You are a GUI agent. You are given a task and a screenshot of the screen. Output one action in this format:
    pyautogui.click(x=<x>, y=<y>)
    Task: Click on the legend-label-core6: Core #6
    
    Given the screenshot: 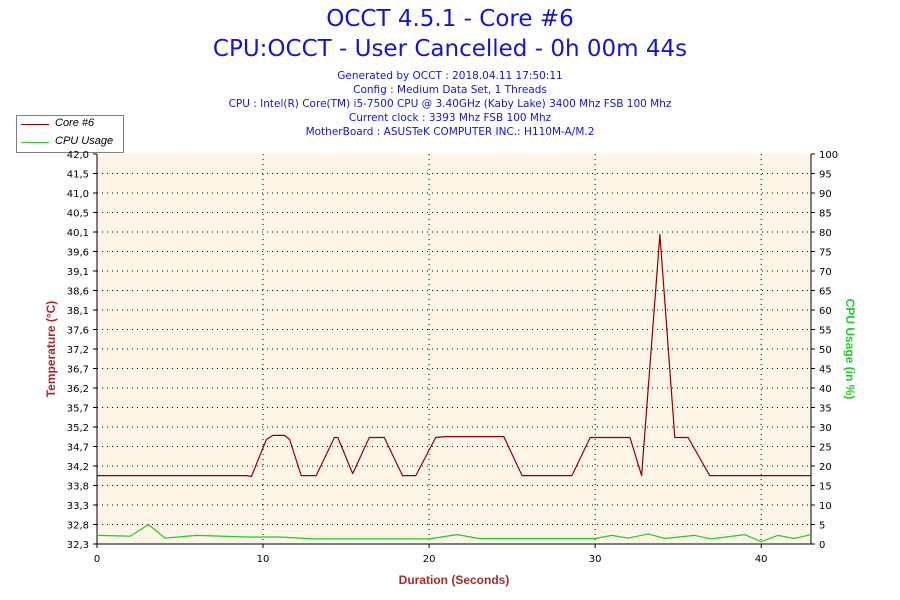 What is the action you would take?
    pyautogui.click(x=75, y=123)
    